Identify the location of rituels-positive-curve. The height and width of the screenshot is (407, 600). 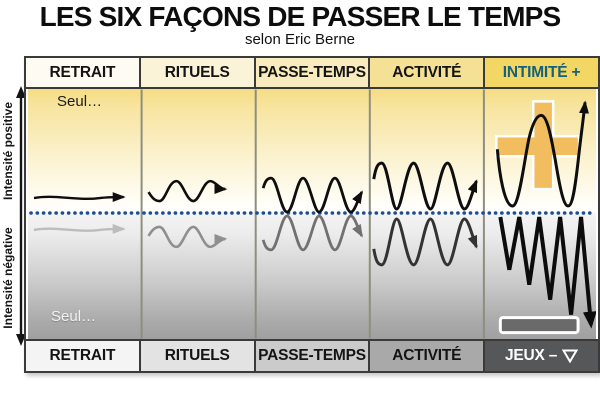
(187, 191).